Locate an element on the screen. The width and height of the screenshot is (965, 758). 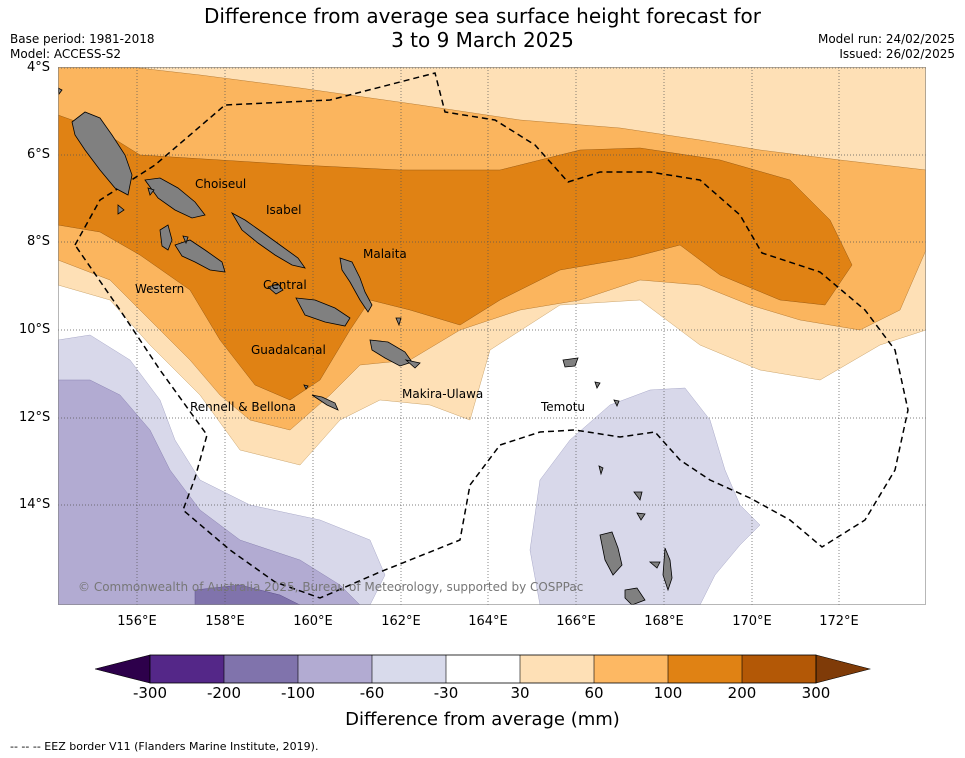
lat-label-14s: 14°S is located at coordinates (35, 504).